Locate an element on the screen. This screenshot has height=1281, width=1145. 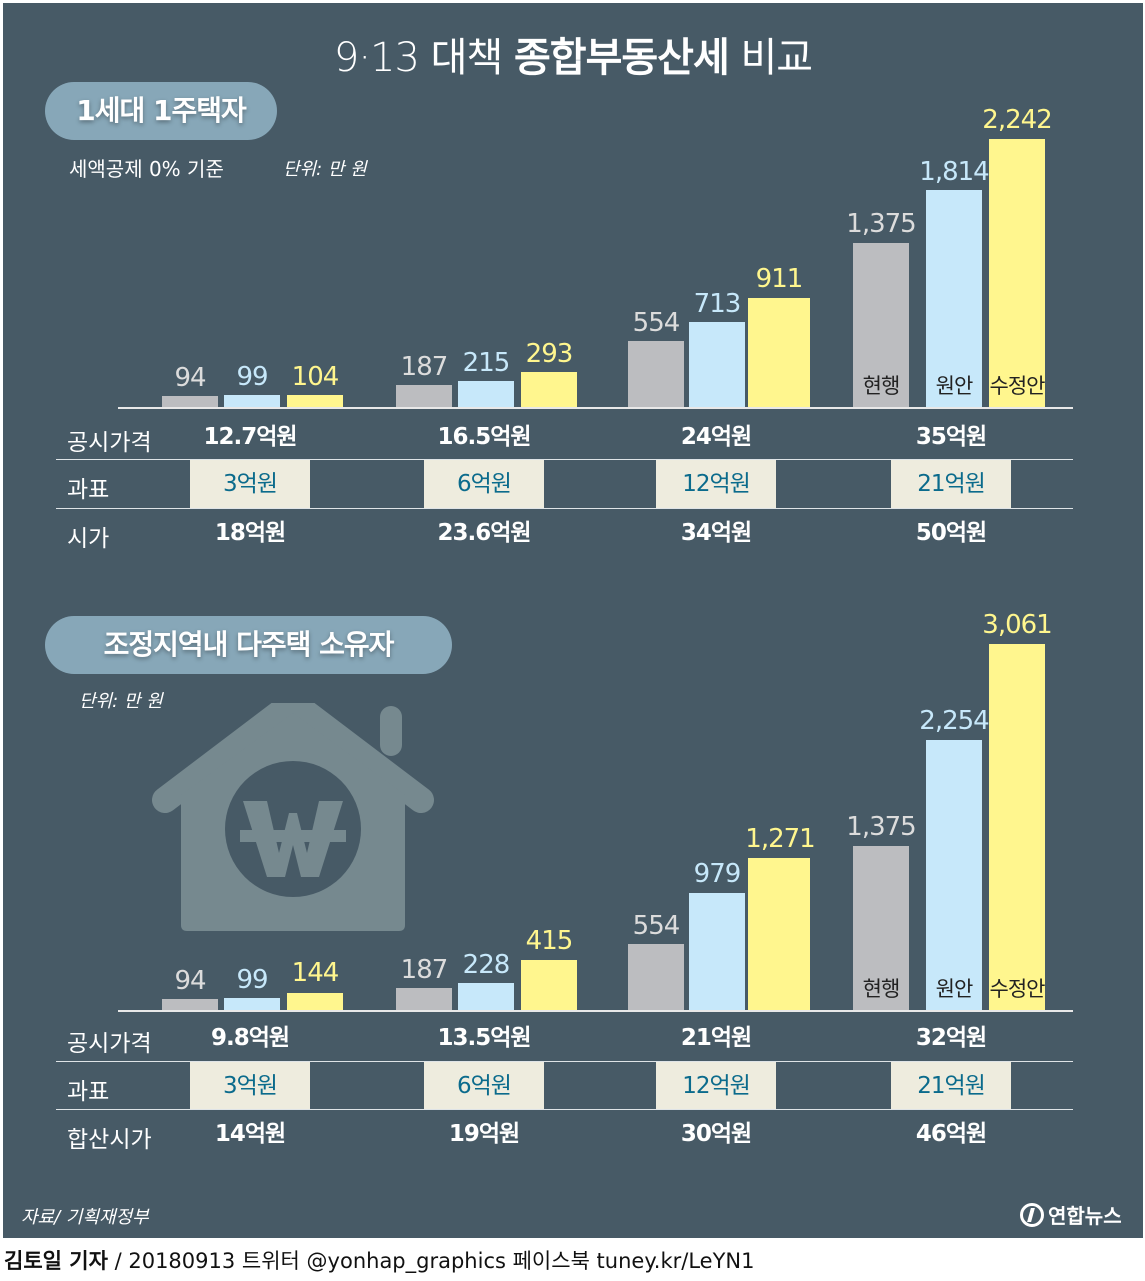
value-label: 2,242 is located at coordinates (1017, 120).